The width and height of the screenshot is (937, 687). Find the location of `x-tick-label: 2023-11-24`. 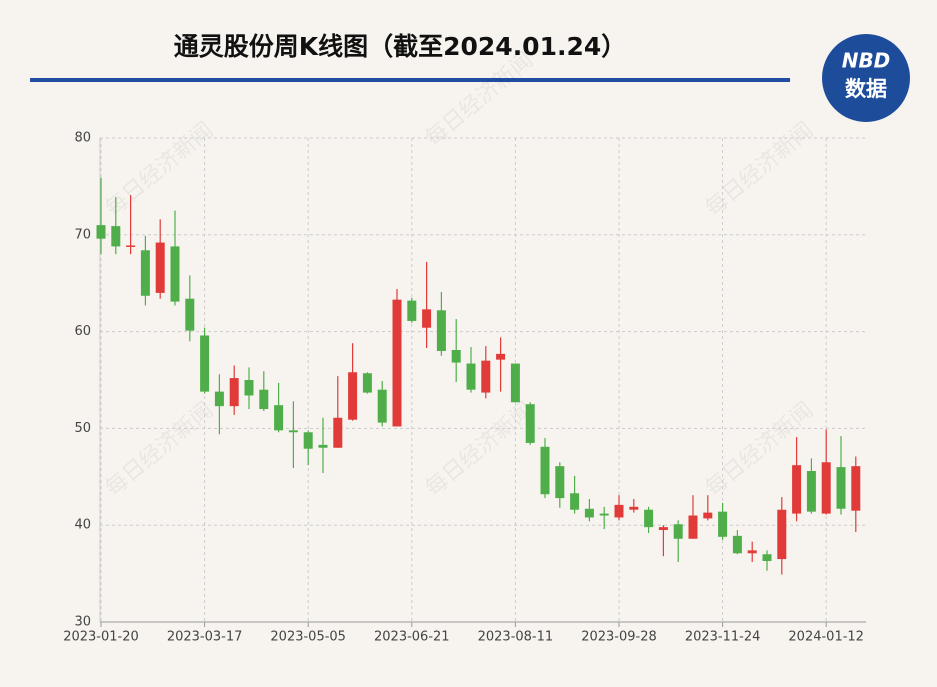

x-tick-label: 2023-11-24 is located at coordinates (723, 637).